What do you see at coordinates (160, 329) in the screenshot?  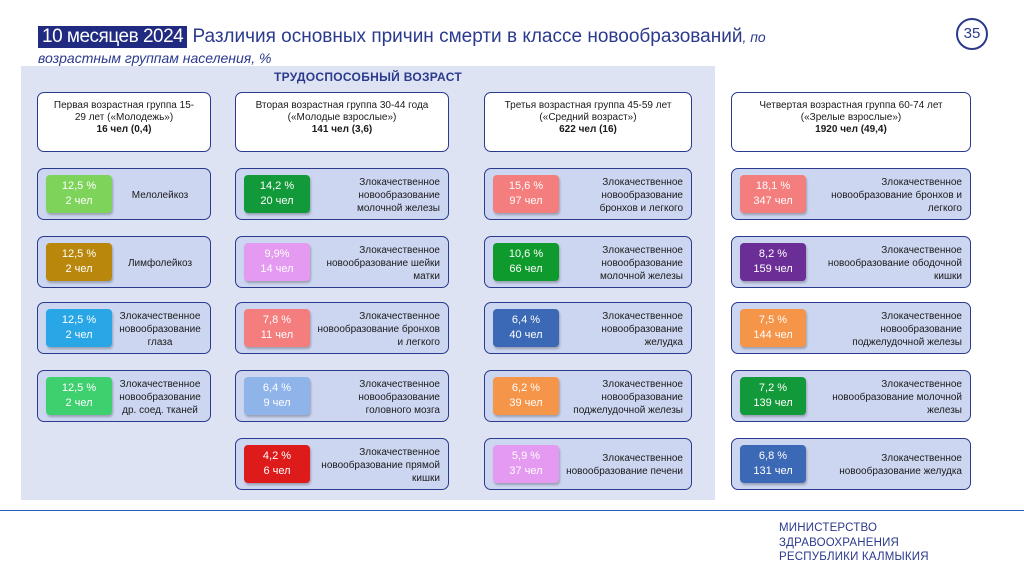 I see `cause-label: Злокачественное новообразование глаза` at bounding box center [160, 329].